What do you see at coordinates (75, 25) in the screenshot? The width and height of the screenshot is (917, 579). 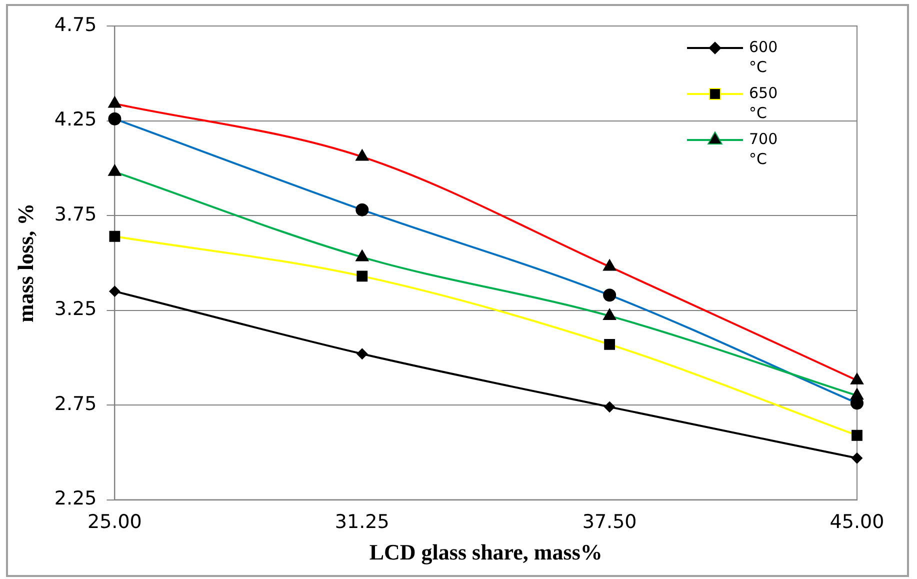 I see `y-tick-label: 4.75` at bounding box center [75, 25].